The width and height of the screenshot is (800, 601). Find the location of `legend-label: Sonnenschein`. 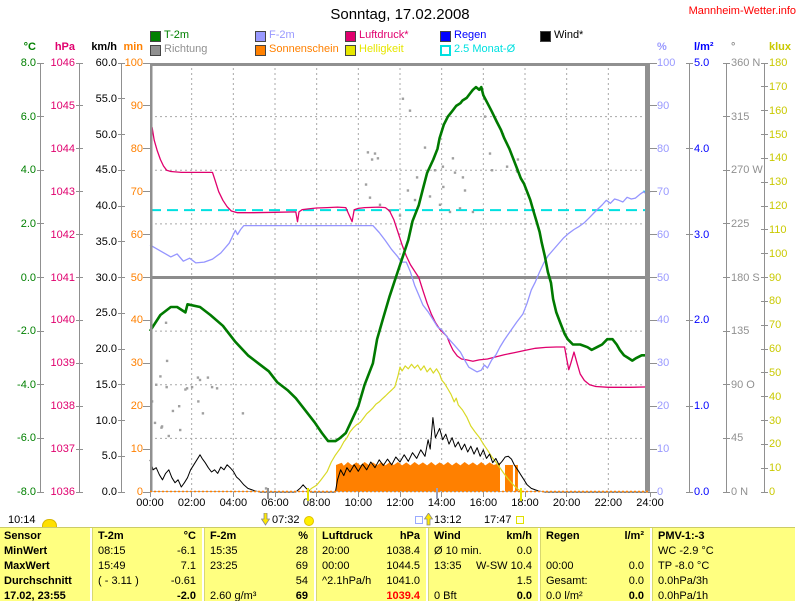

legend-label: Sonnenschein is located at coordinates (304, 49).